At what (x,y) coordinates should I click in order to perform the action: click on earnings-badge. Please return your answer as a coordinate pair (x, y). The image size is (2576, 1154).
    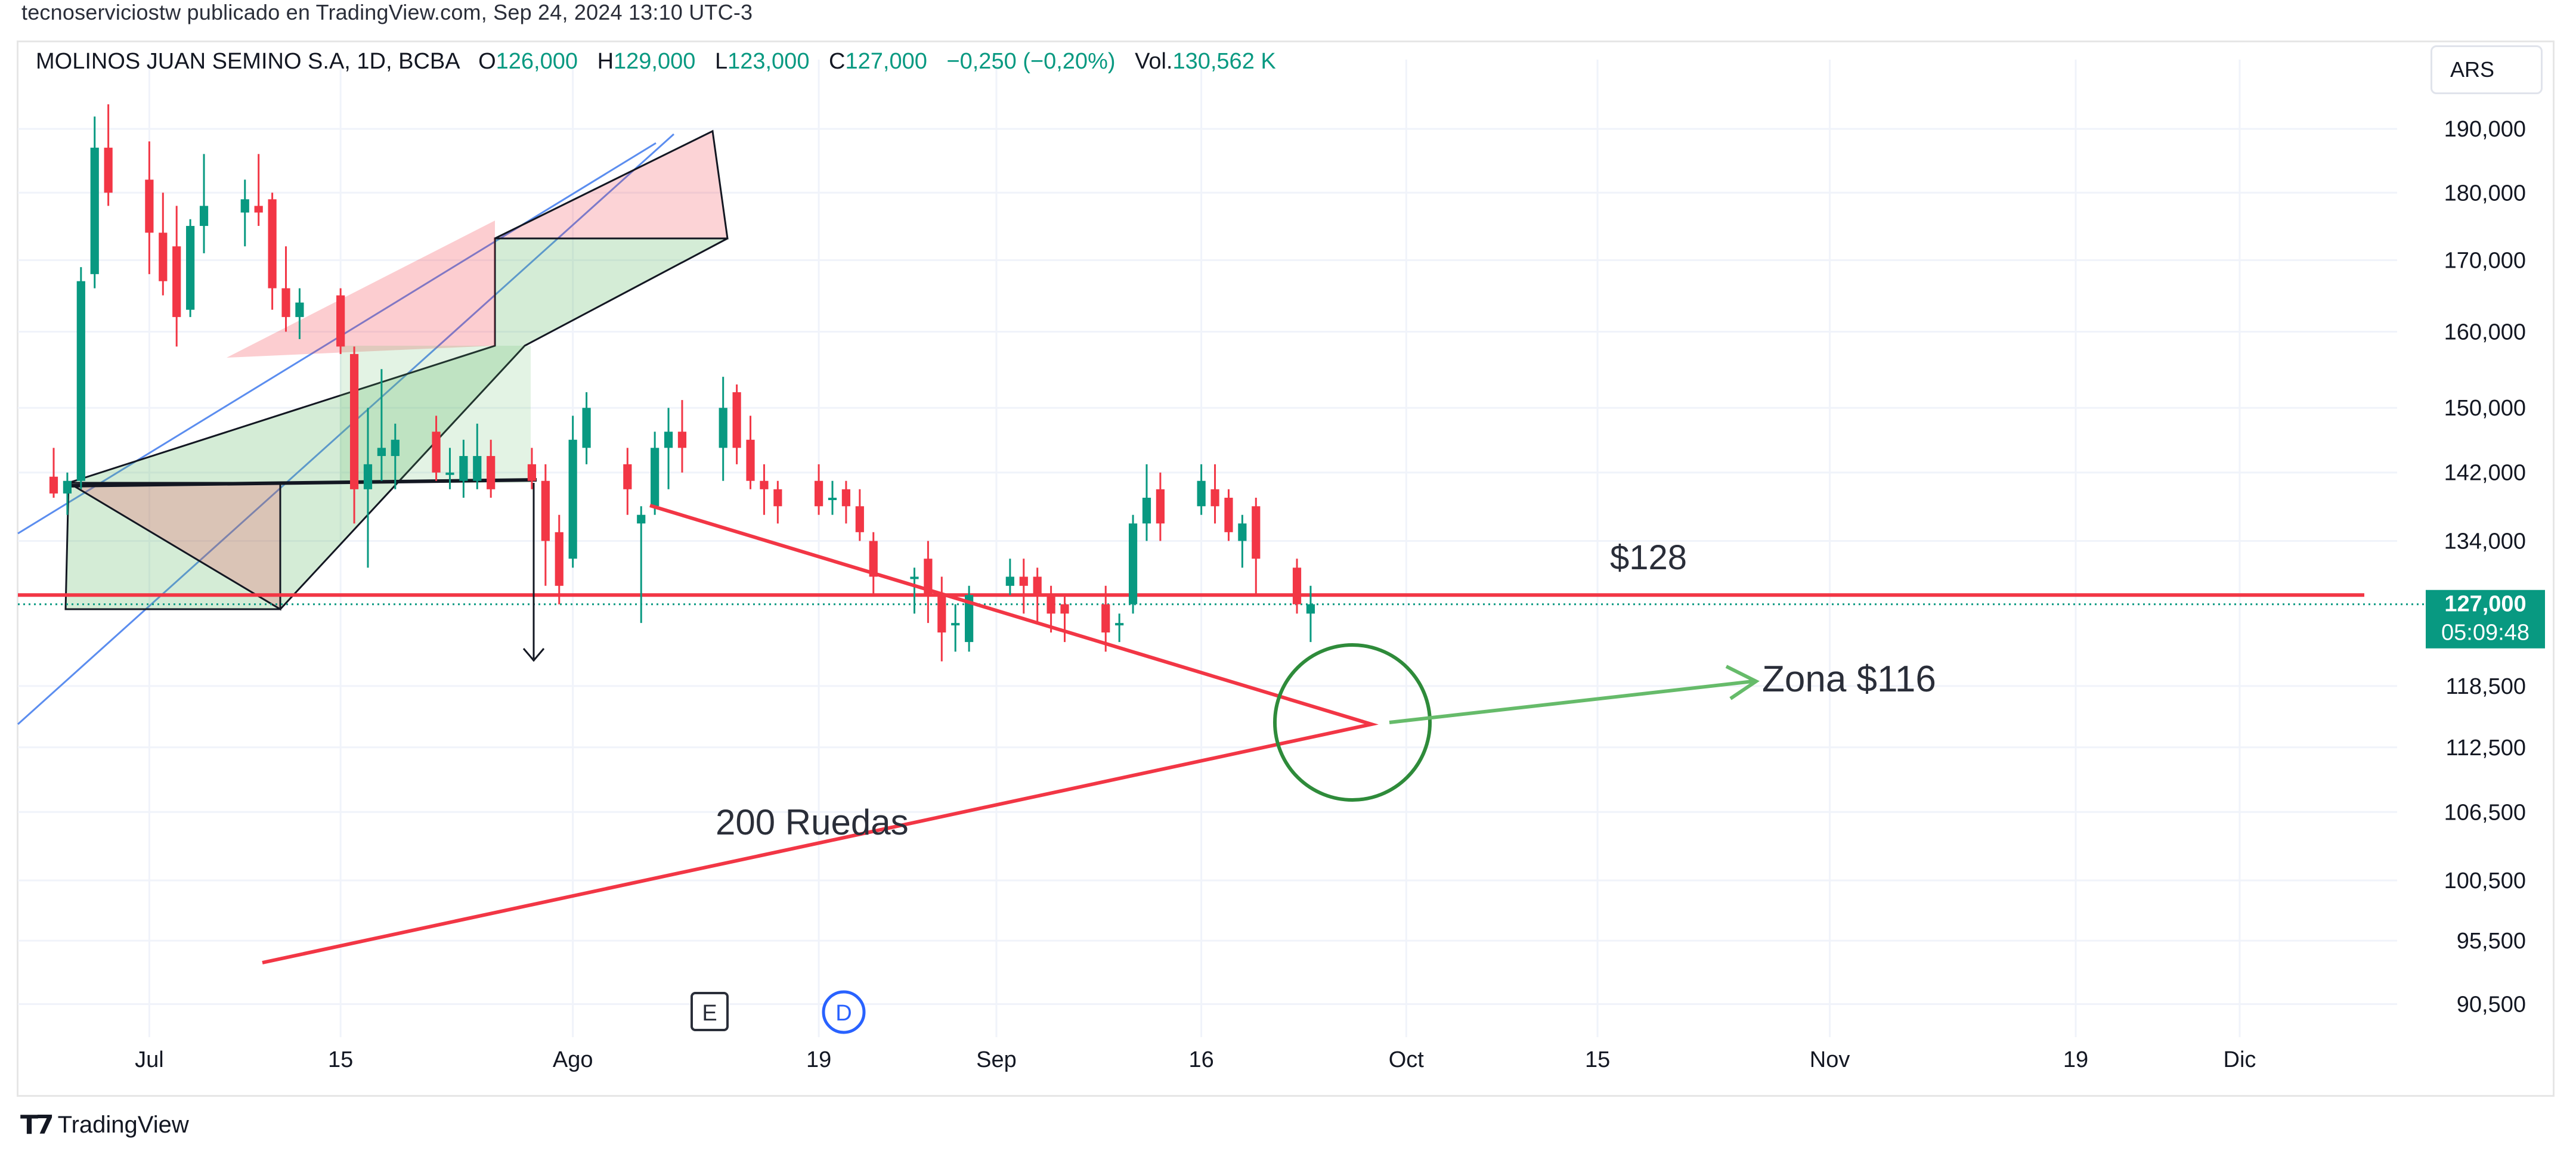
    Looking at the image, I should click on (710, 1011).